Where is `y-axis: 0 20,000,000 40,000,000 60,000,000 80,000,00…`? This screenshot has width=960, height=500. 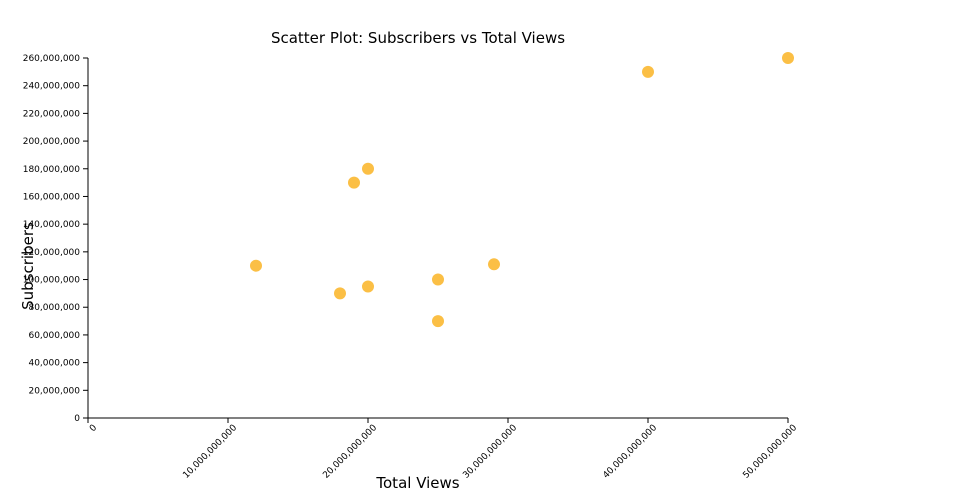
y-axis: 0 20,000,000 40,000,000 60,000,000 80,000,00… is located at coordinates (56, 239).